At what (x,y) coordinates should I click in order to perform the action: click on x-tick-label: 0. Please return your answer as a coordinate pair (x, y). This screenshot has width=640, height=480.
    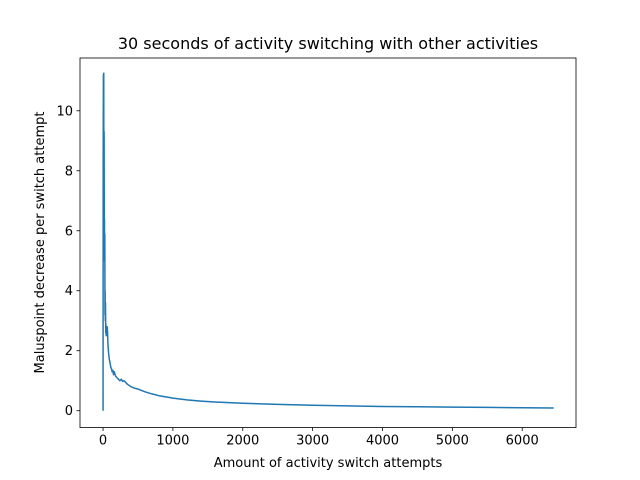
    Looking at the image, I should click on (103, 441).